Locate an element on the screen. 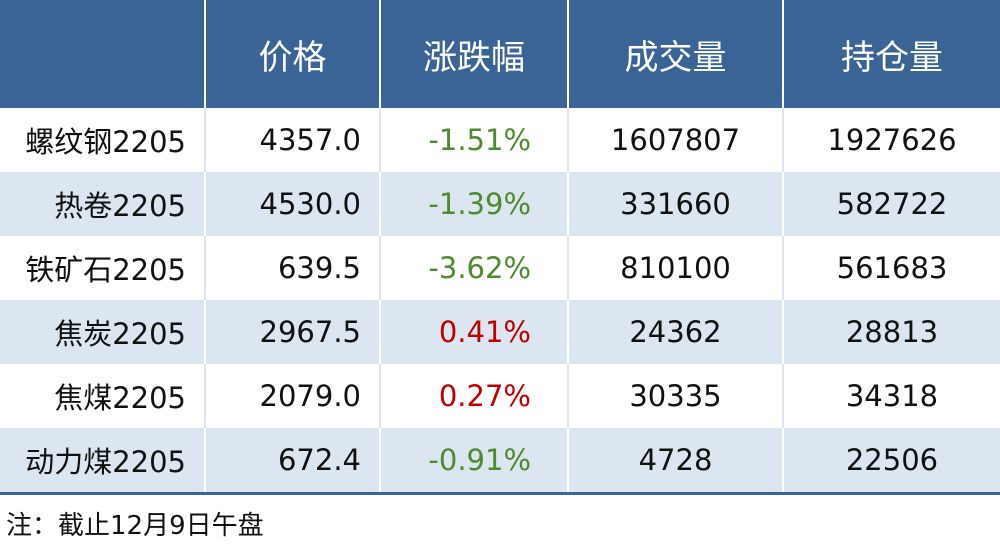  table-cell: 30335 is located at coordinates (675, 396).